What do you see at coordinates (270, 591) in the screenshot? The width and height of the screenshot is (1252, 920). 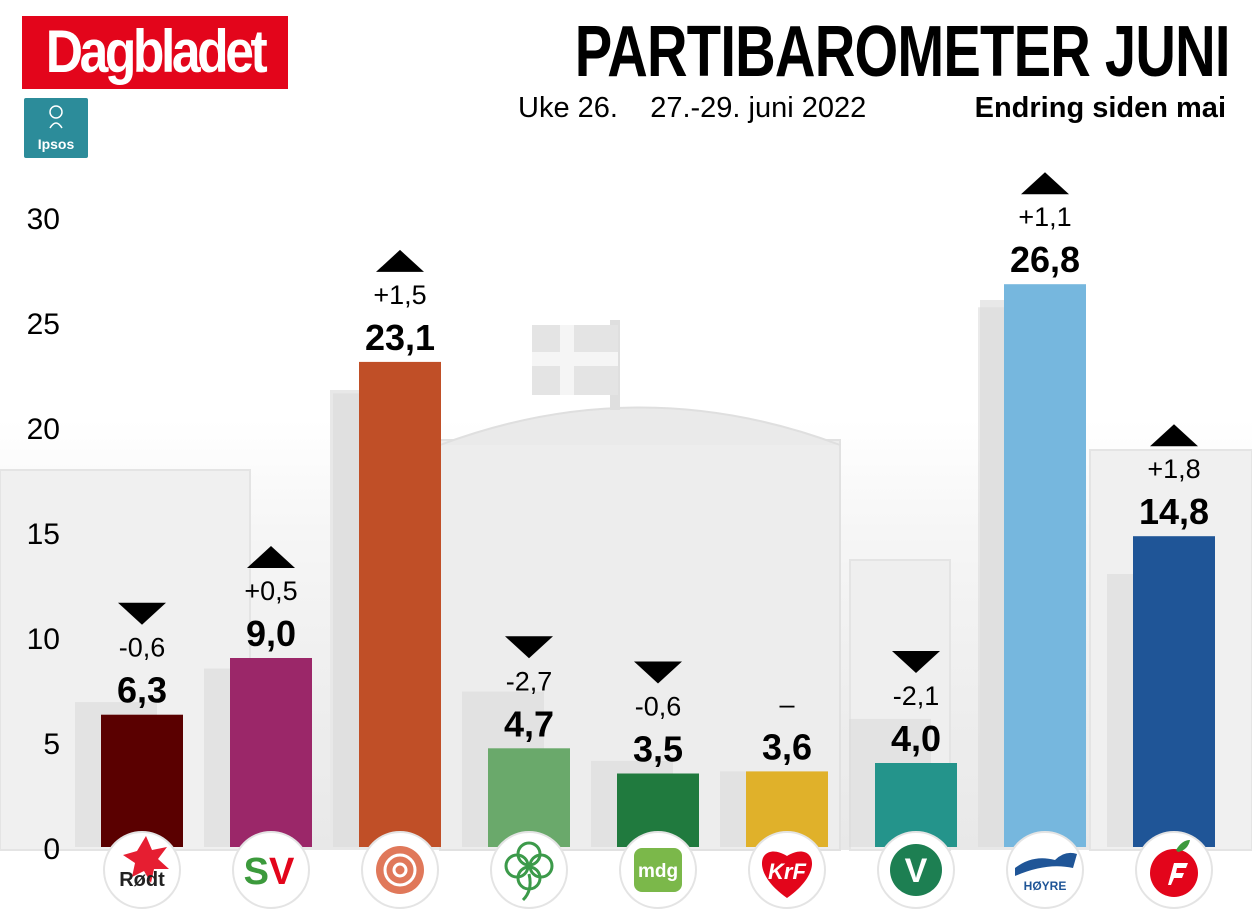 I see `change-label: +0,5` at bounding box center [270, 591].